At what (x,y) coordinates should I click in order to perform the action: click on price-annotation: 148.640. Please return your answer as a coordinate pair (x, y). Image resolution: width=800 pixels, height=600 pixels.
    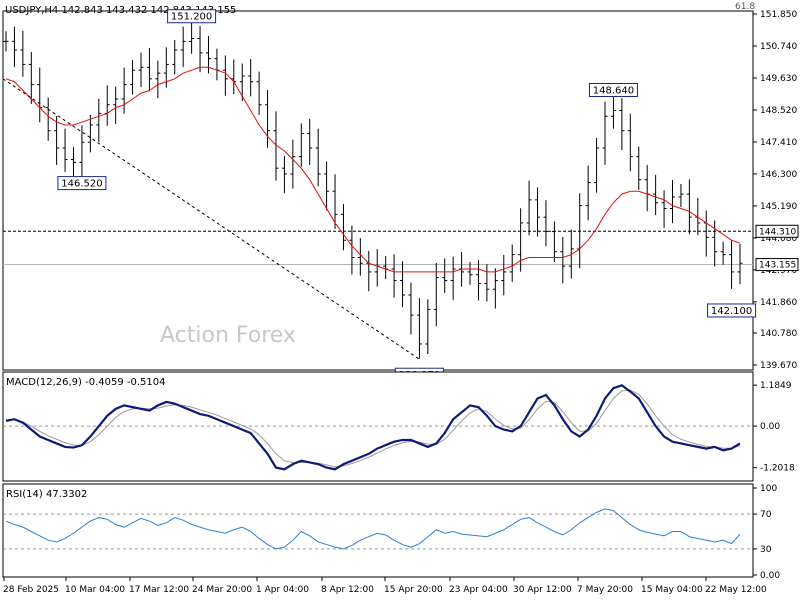
    Looking at the image, I should click on (613, 90).